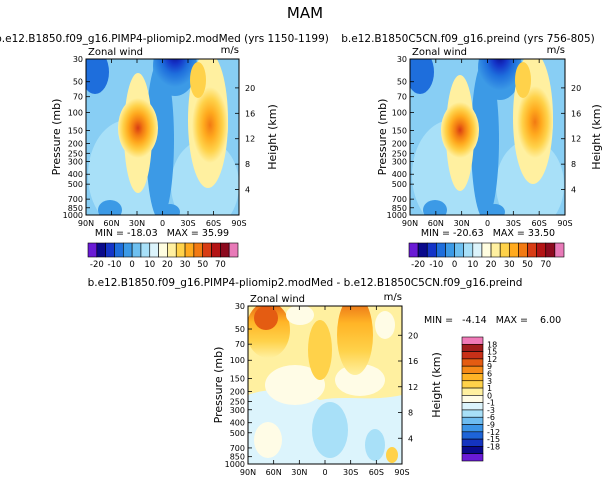 This screenshot has height=481, width=611. What do you see at coordinates (493, 446) in the screenshot?
I see `colorbar-label: -18` at bounding box center [493, 446].